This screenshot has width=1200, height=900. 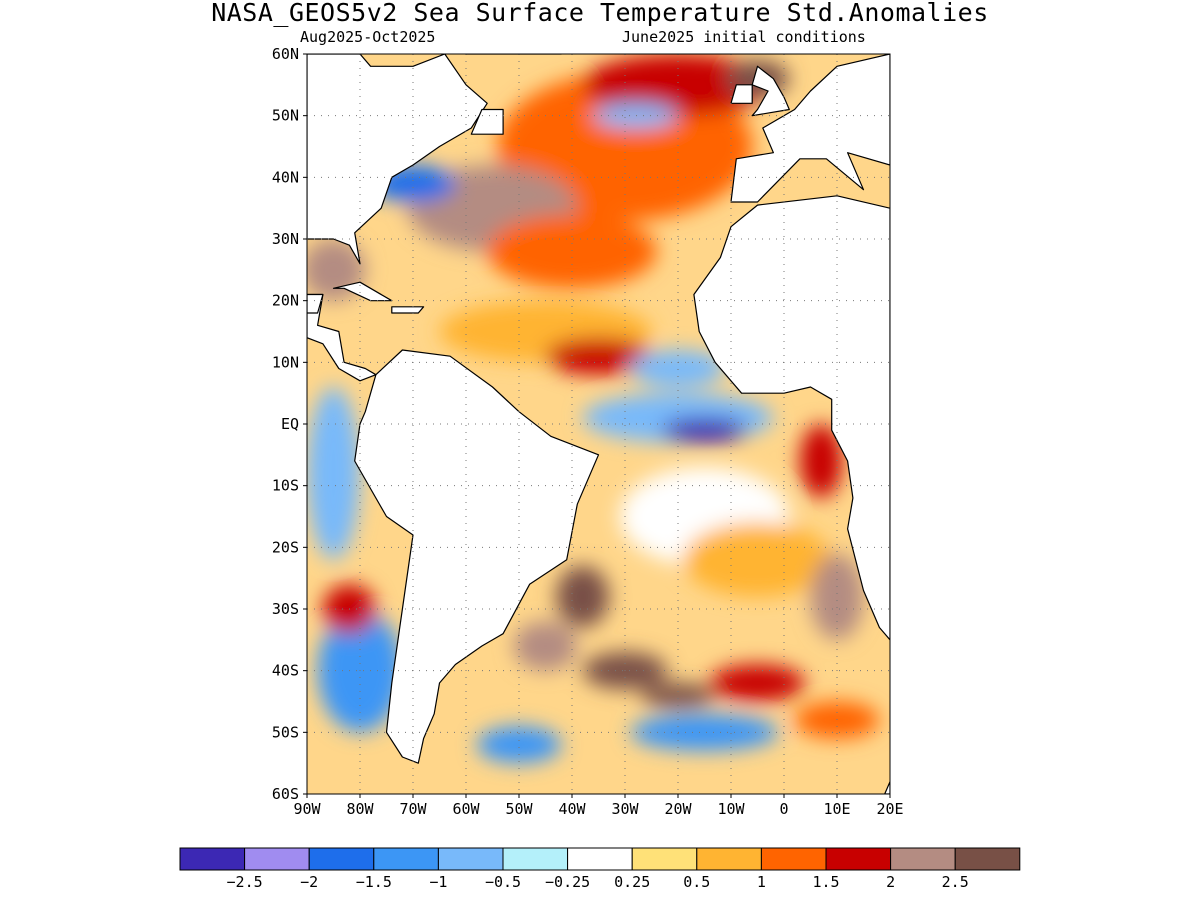 What do you see at coordinates (309, 882) in the screenshot?
I see `colorbar-tick-label: −2` at bounding box center [309, 882].